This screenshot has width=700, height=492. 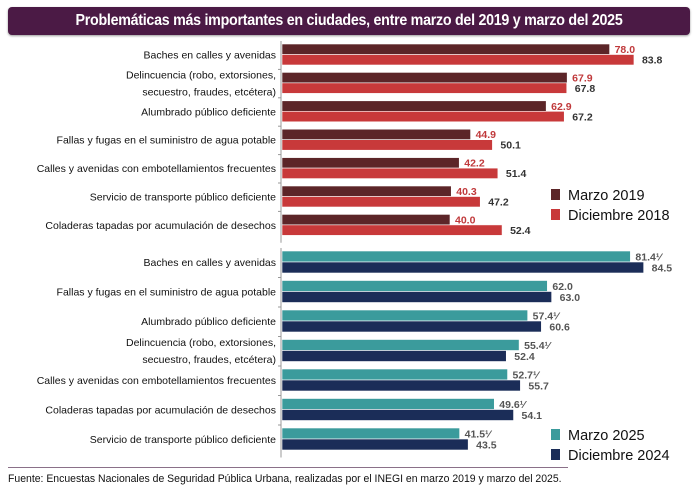 What do you see at coordinates (513, 405) in the screenshot?
I see `data-label: 49.6¹⁄` at bounding box center [513, 405].